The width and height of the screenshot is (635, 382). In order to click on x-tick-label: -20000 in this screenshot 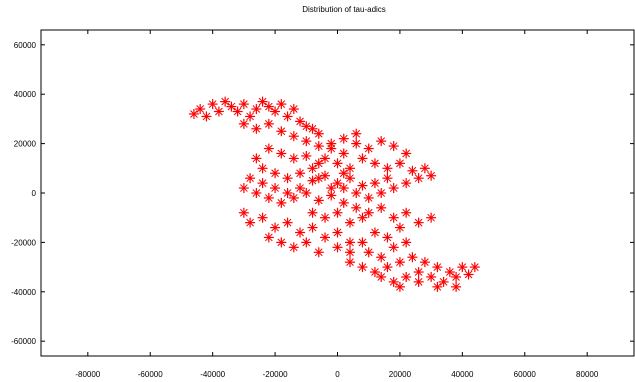, I will do `click(275, 374)`.